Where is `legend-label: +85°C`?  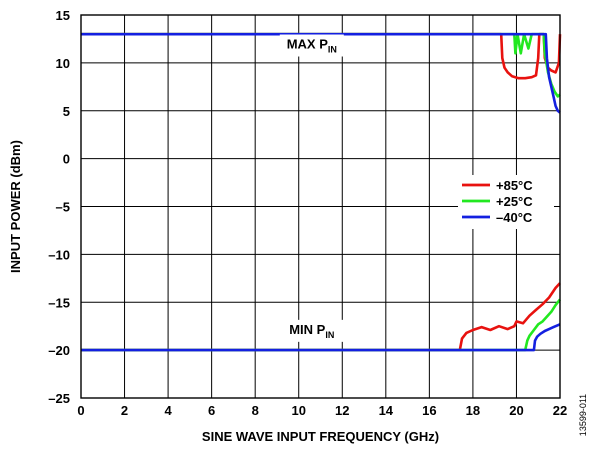
legend-label: +85°C is located at coordinates (514, 185).